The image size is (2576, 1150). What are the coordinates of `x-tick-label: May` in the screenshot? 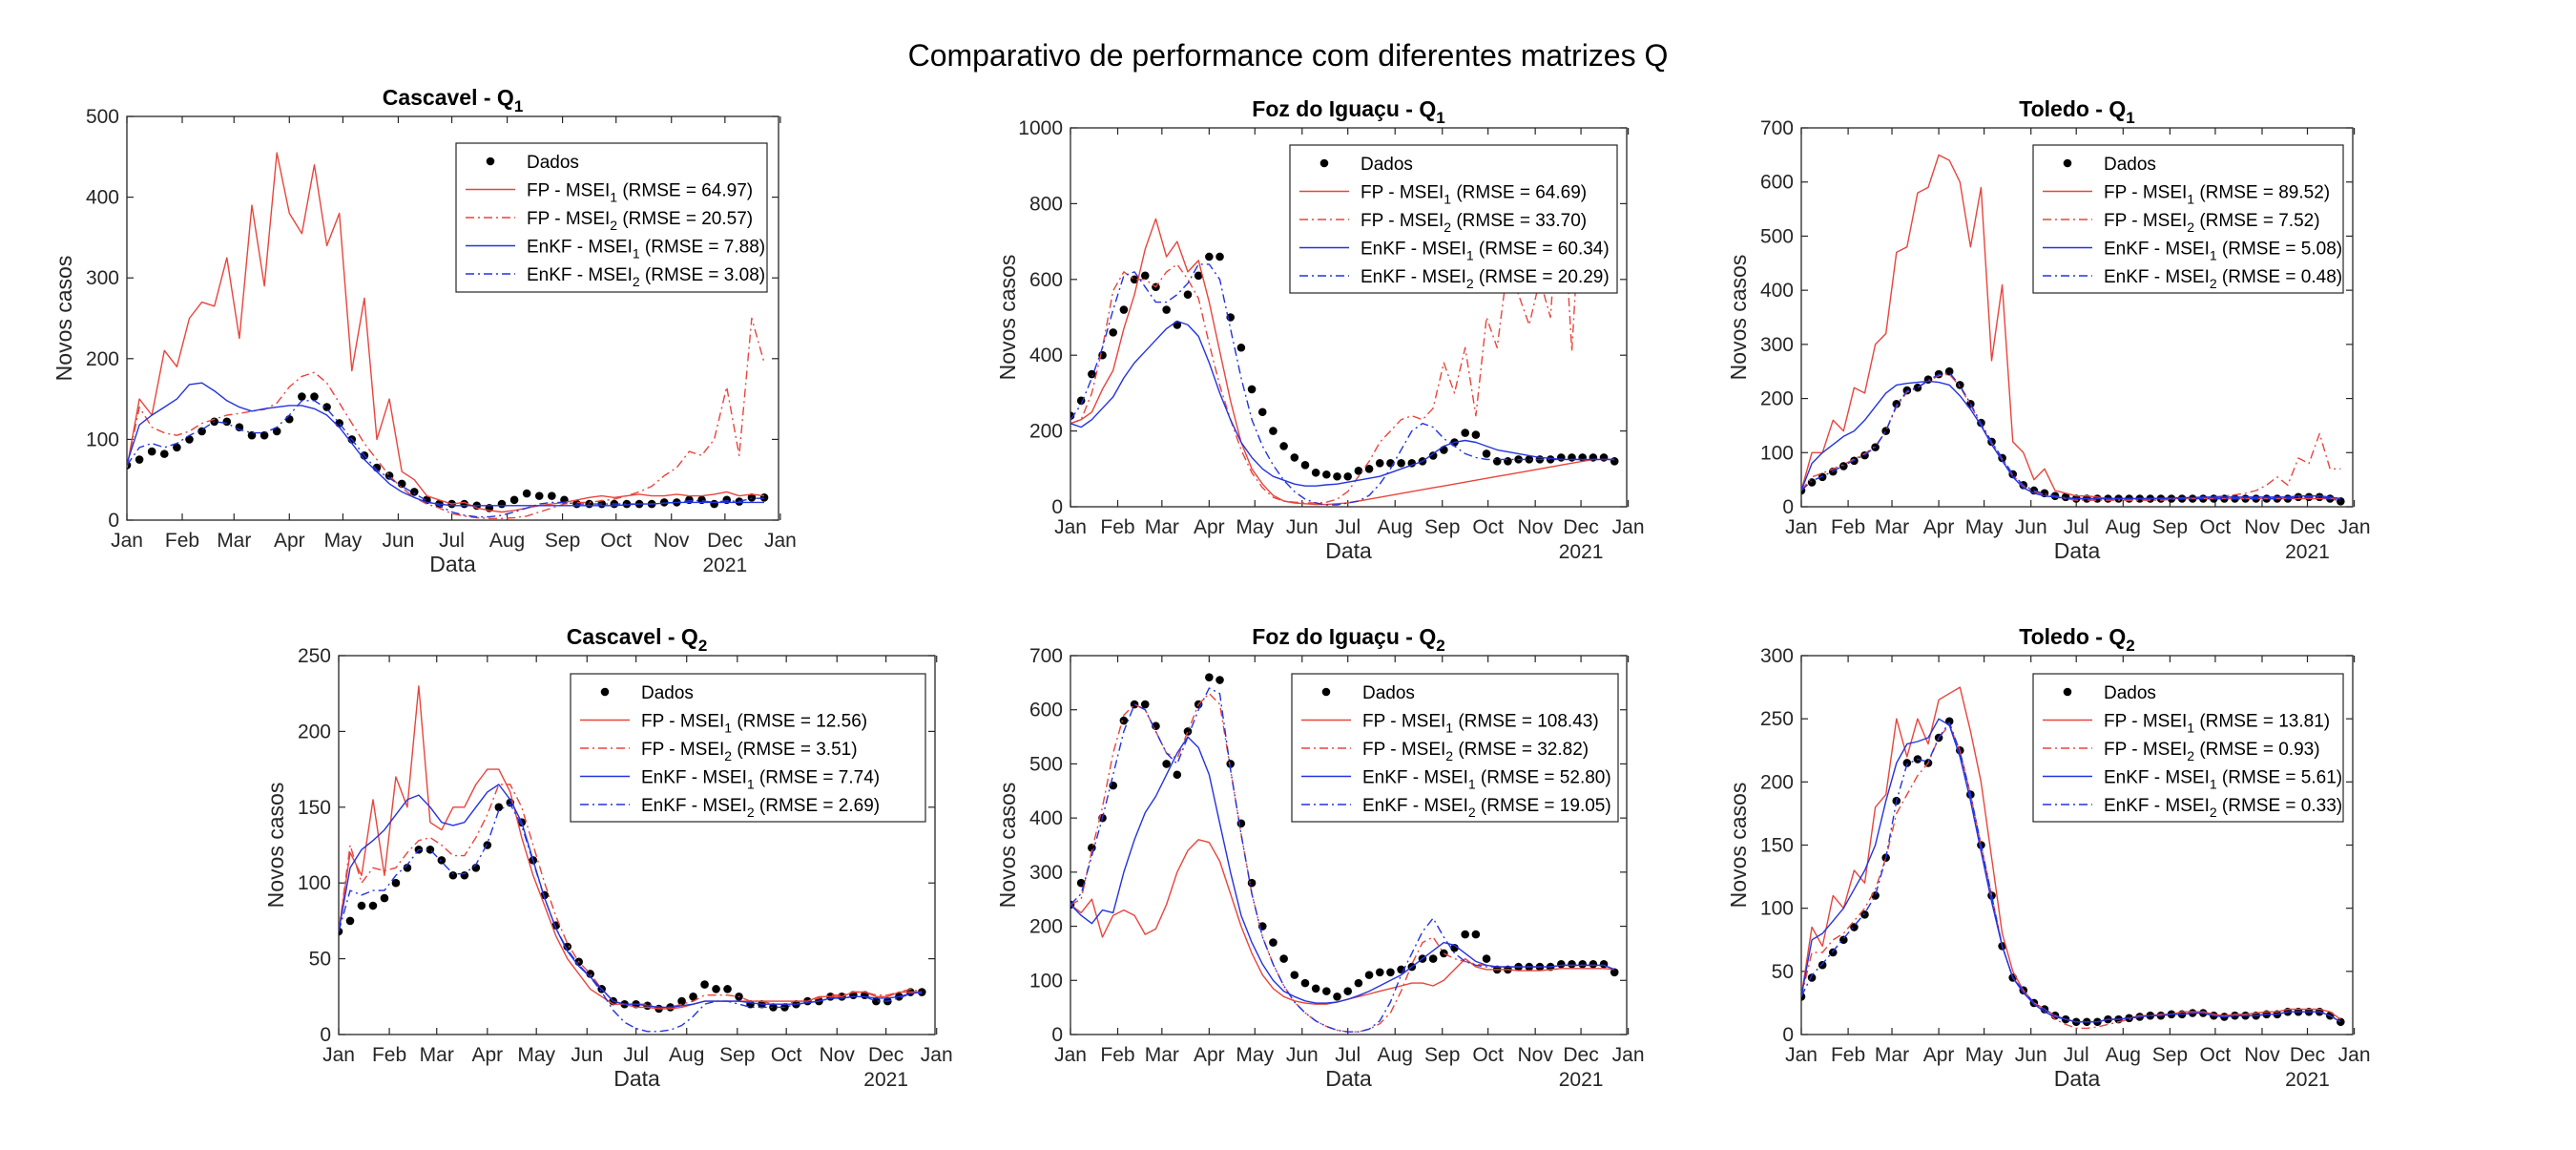 It's located at (1255, 1055).